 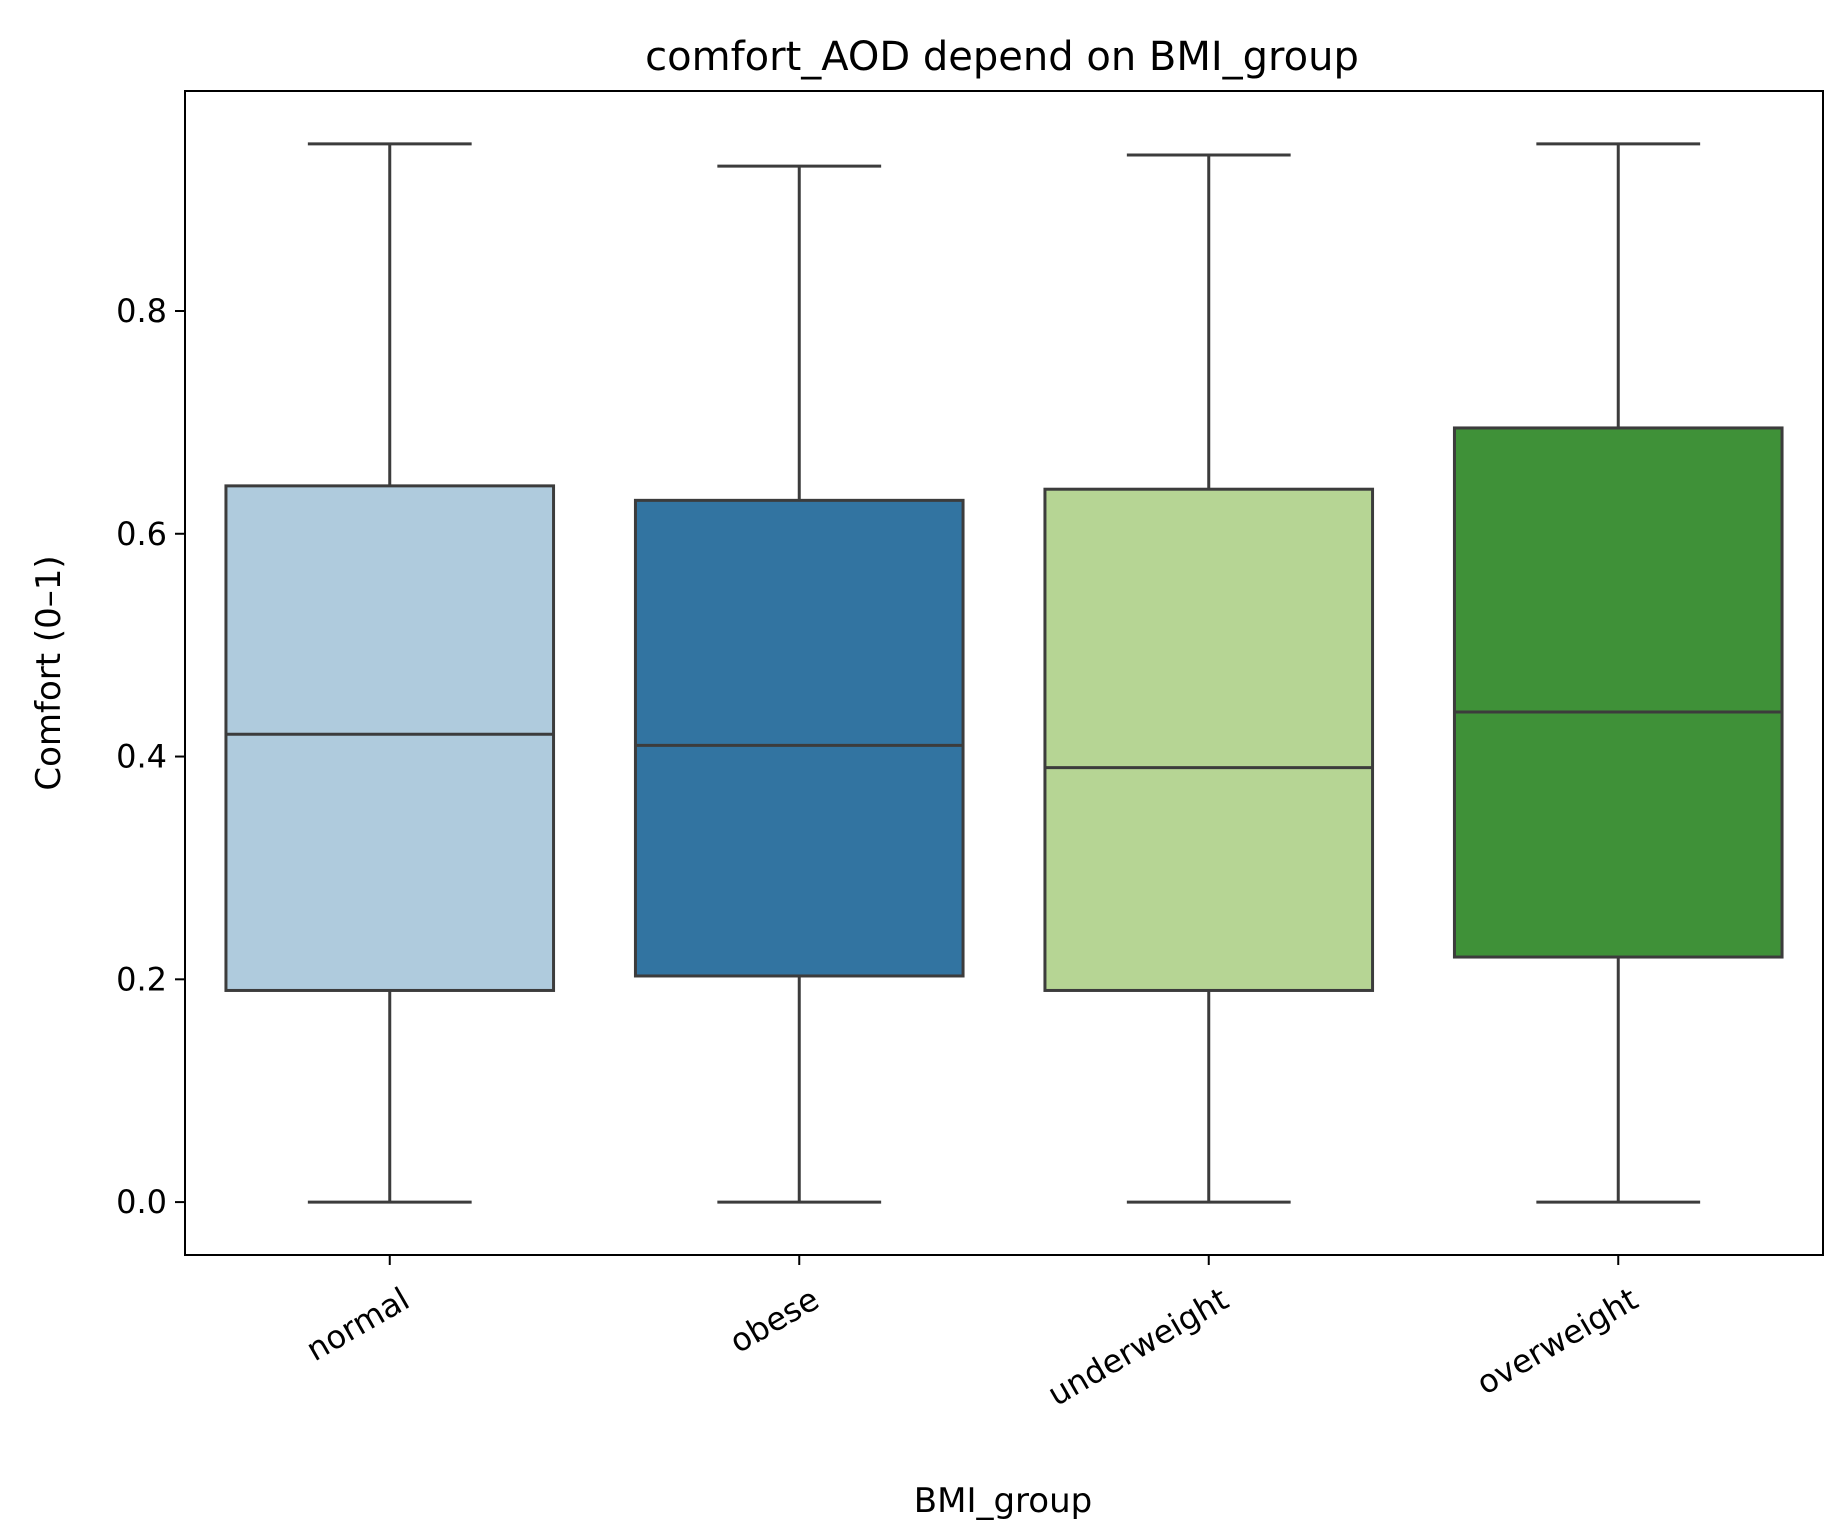 I want to click on box-group-overweight, so click(x=1618, y=673).